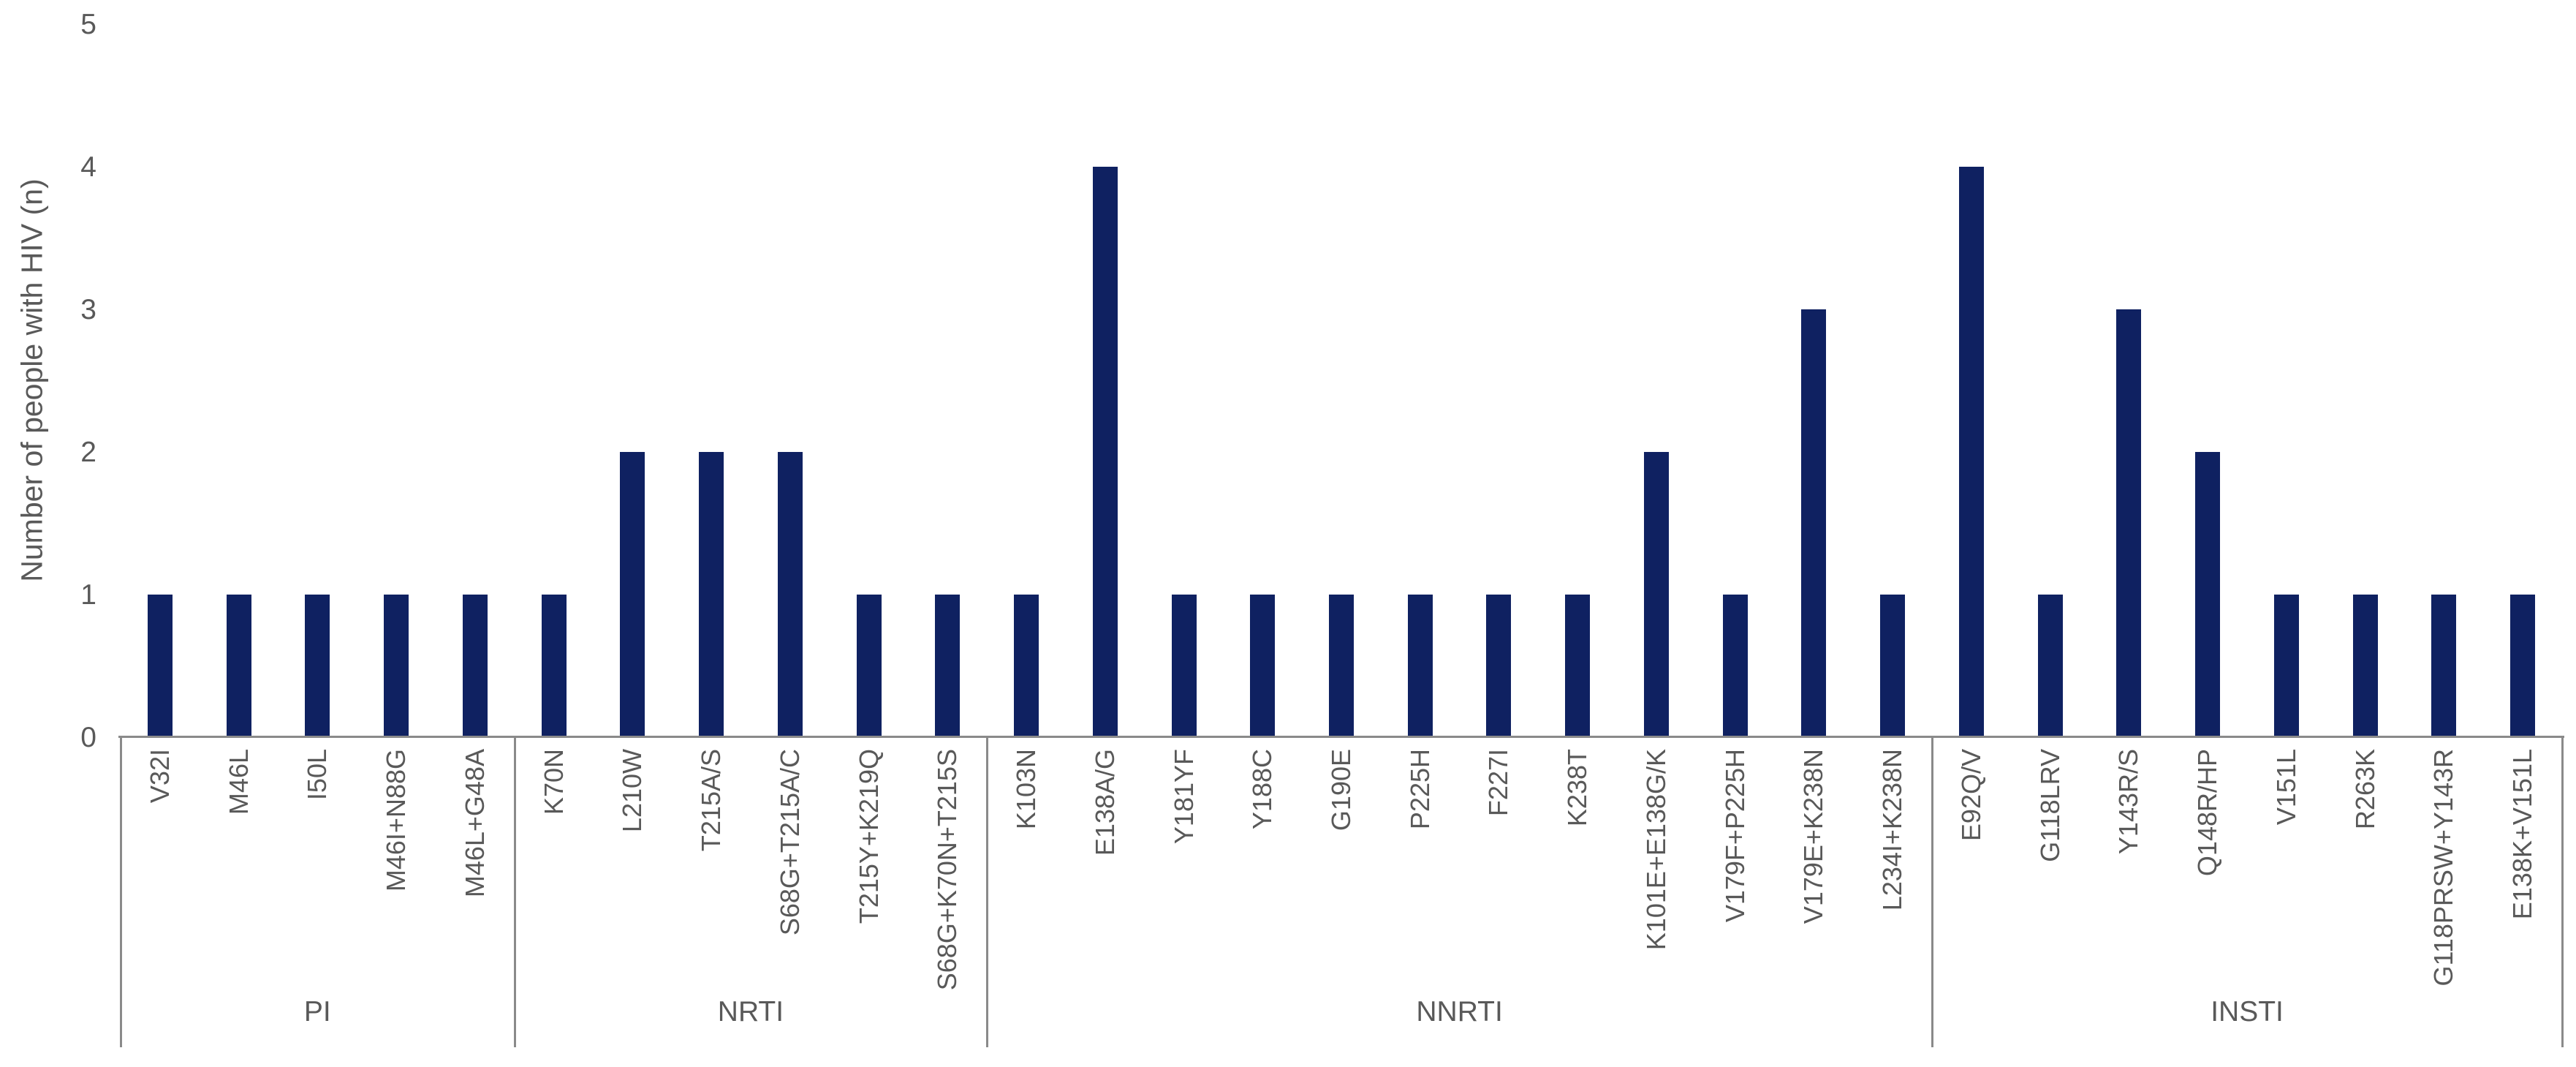 This screenshot has width=2576, height=1067. I want to click on x-axis-label: L210W, so click(632, 791).